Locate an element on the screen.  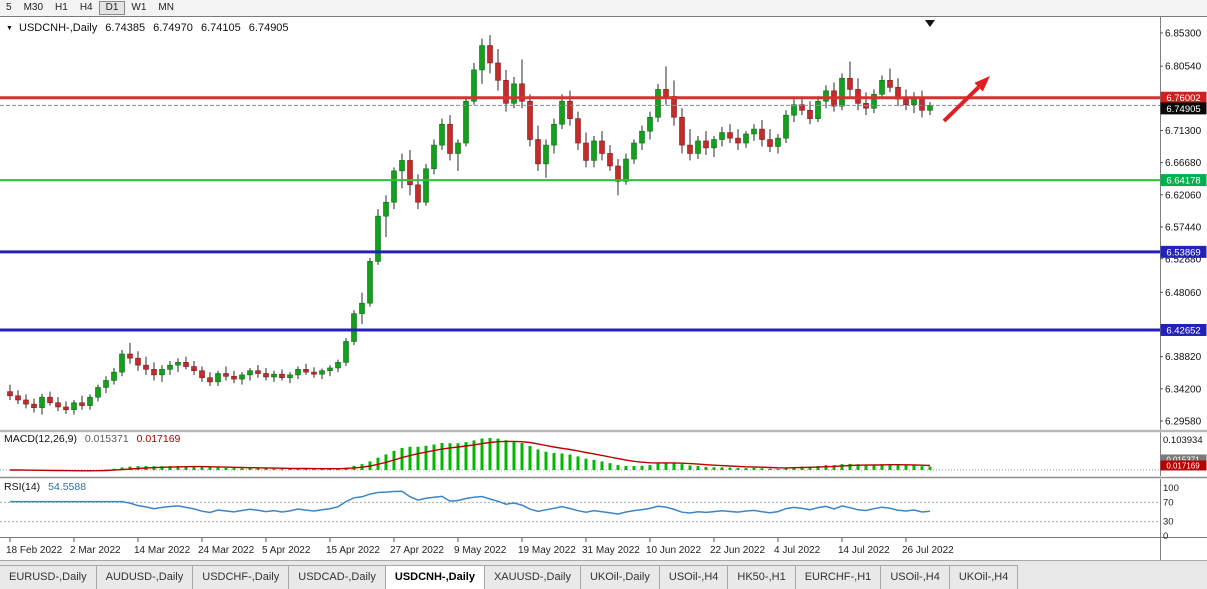
symbol-tab: AUDUSD-,Daily is located at coordinates (145, 577).